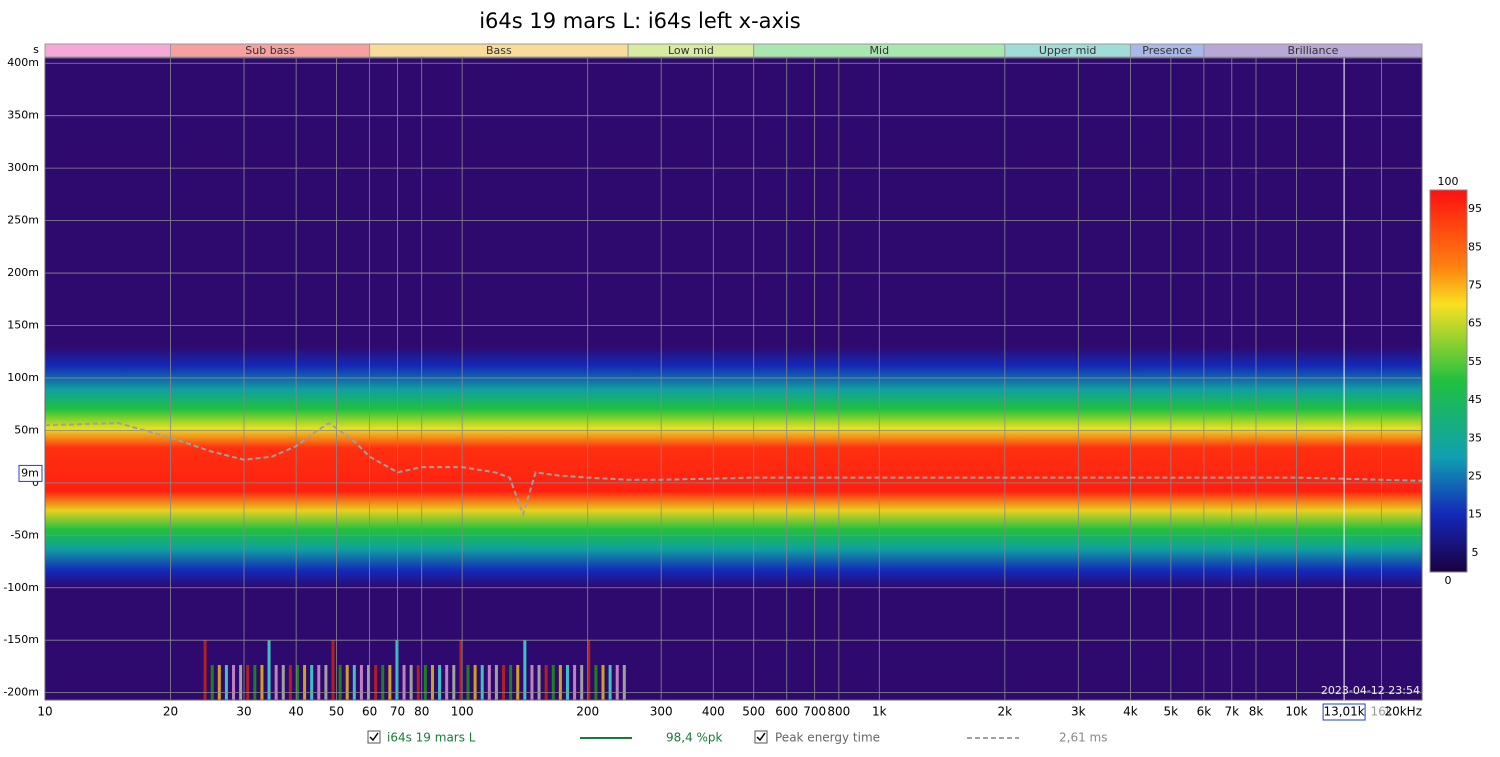  I want to click on x-tick-label: 2k, so click(1005, 712).